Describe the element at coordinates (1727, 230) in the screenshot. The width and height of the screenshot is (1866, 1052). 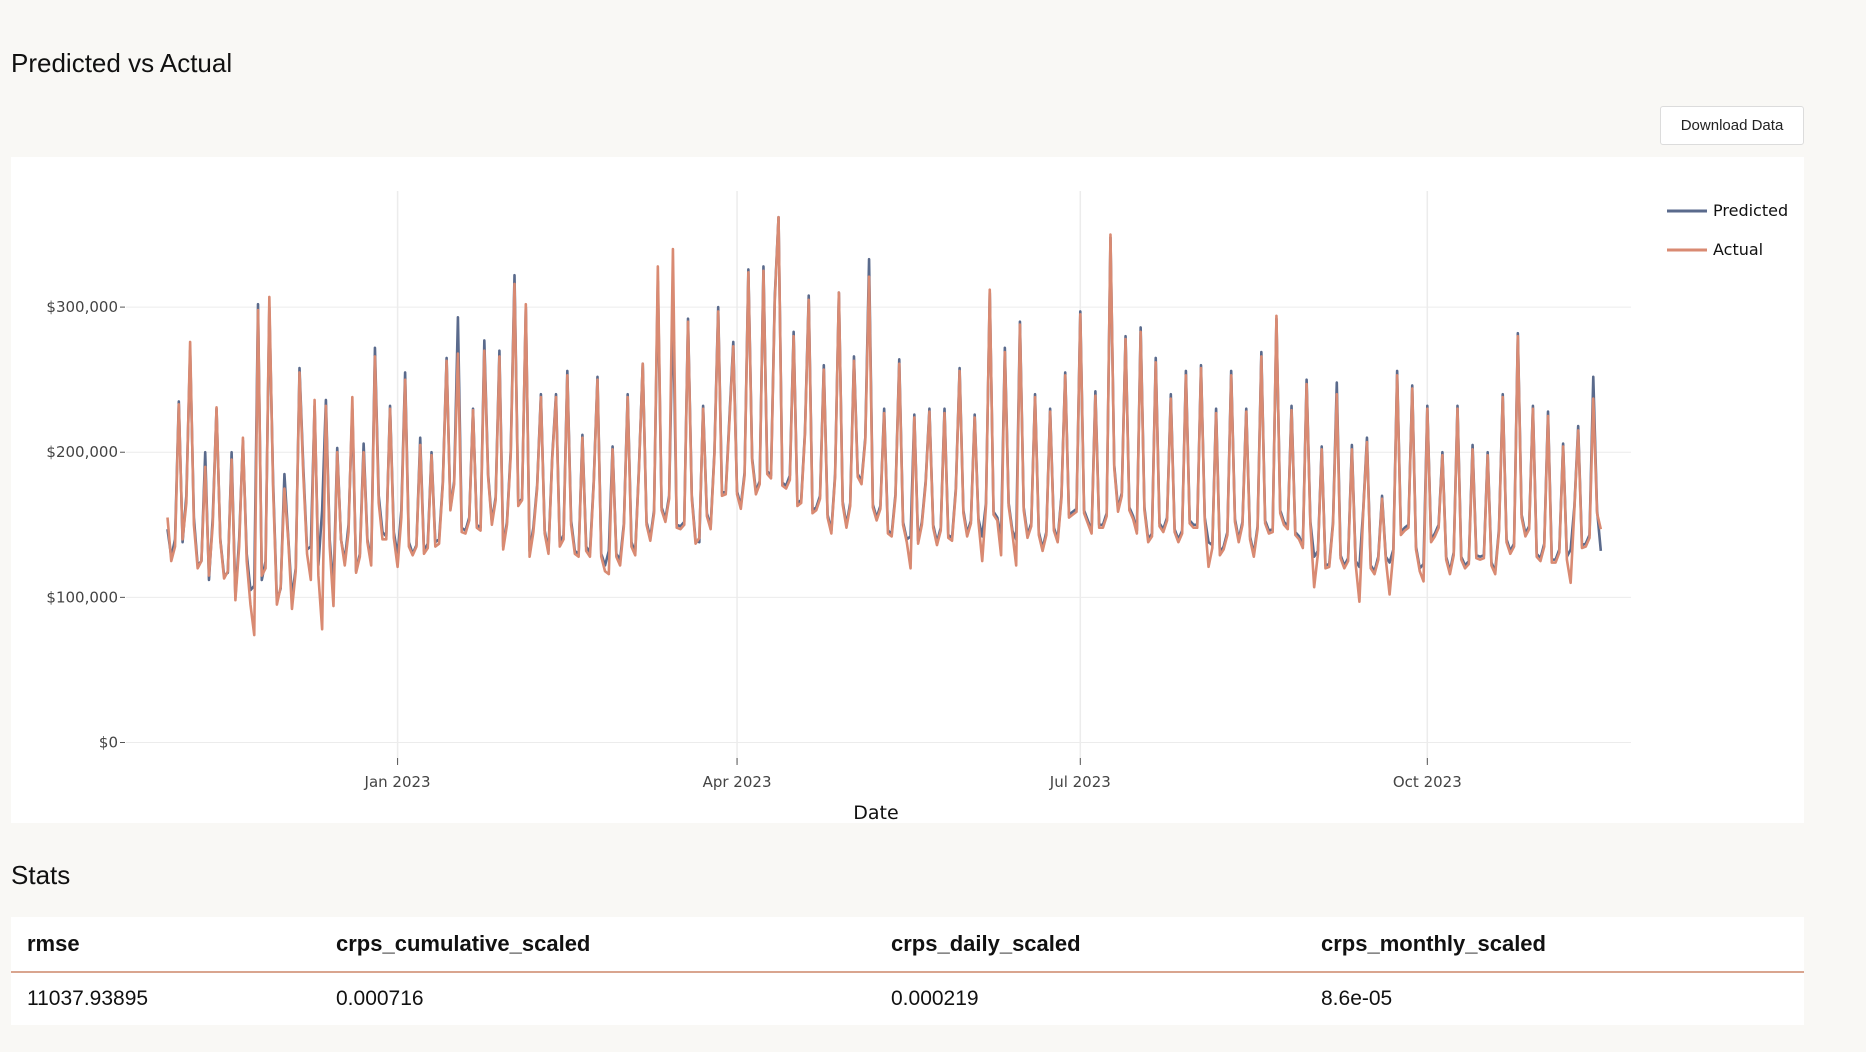
I see `chart-legend: Predicted Actual` at that location.